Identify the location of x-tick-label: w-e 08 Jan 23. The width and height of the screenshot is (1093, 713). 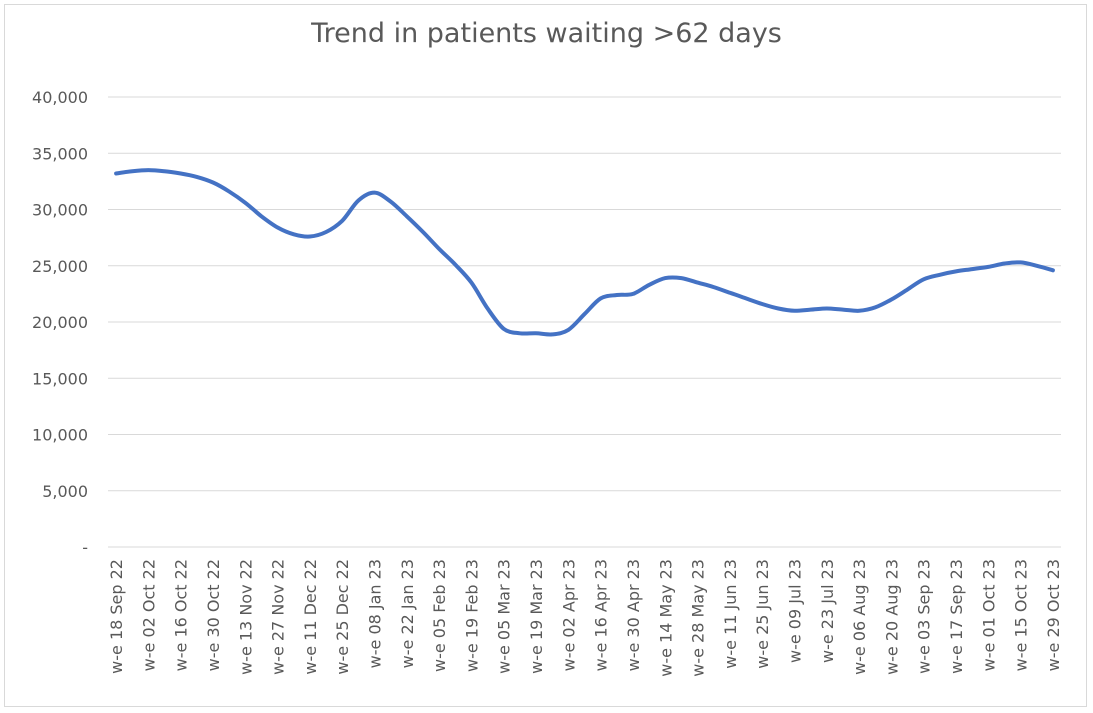
(375, 613).